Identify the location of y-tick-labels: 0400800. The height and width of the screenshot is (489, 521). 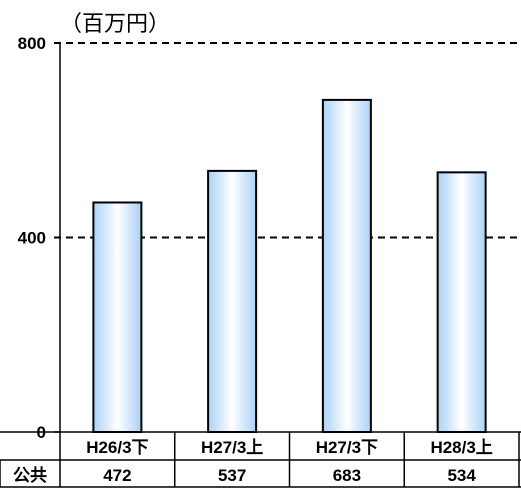
(32, 238).